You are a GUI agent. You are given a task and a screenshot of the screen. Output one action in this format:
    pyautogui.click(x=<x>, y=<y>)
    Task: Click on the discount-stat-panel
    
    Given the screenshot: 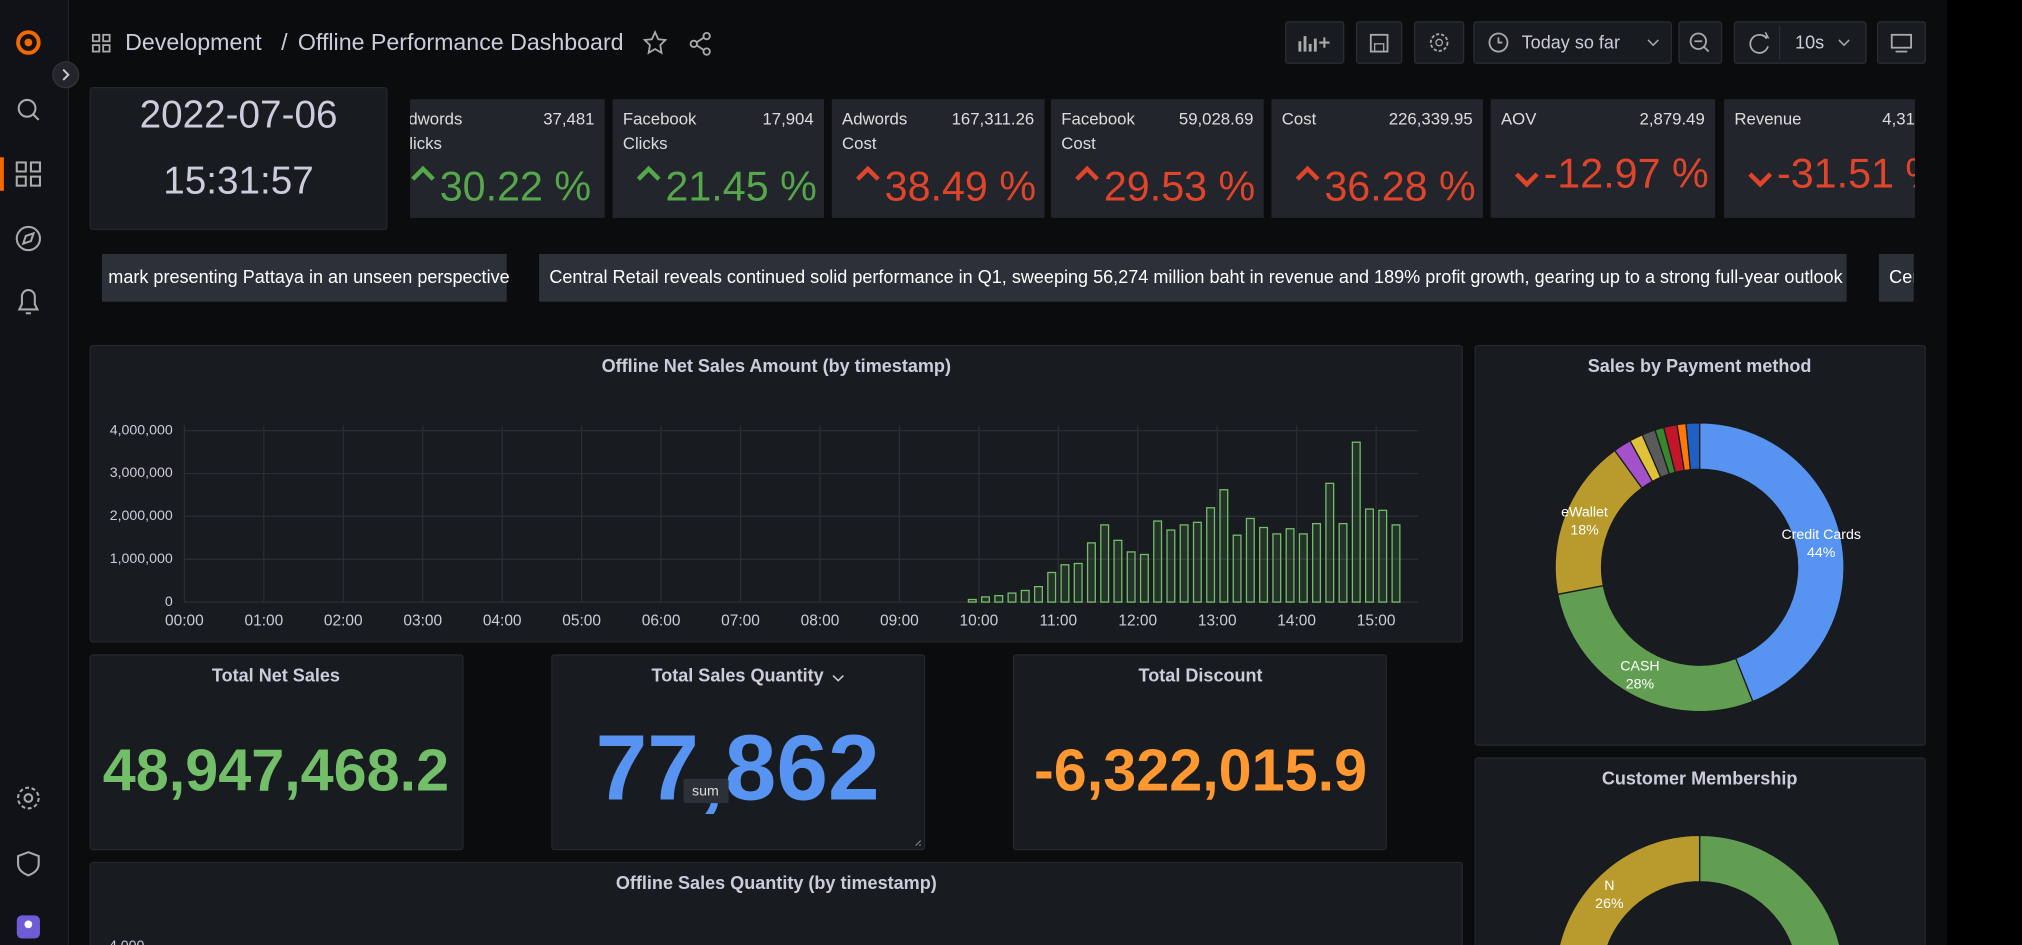 What is the action you would take?
    pyautogui.click(x=1199, y=752)
    